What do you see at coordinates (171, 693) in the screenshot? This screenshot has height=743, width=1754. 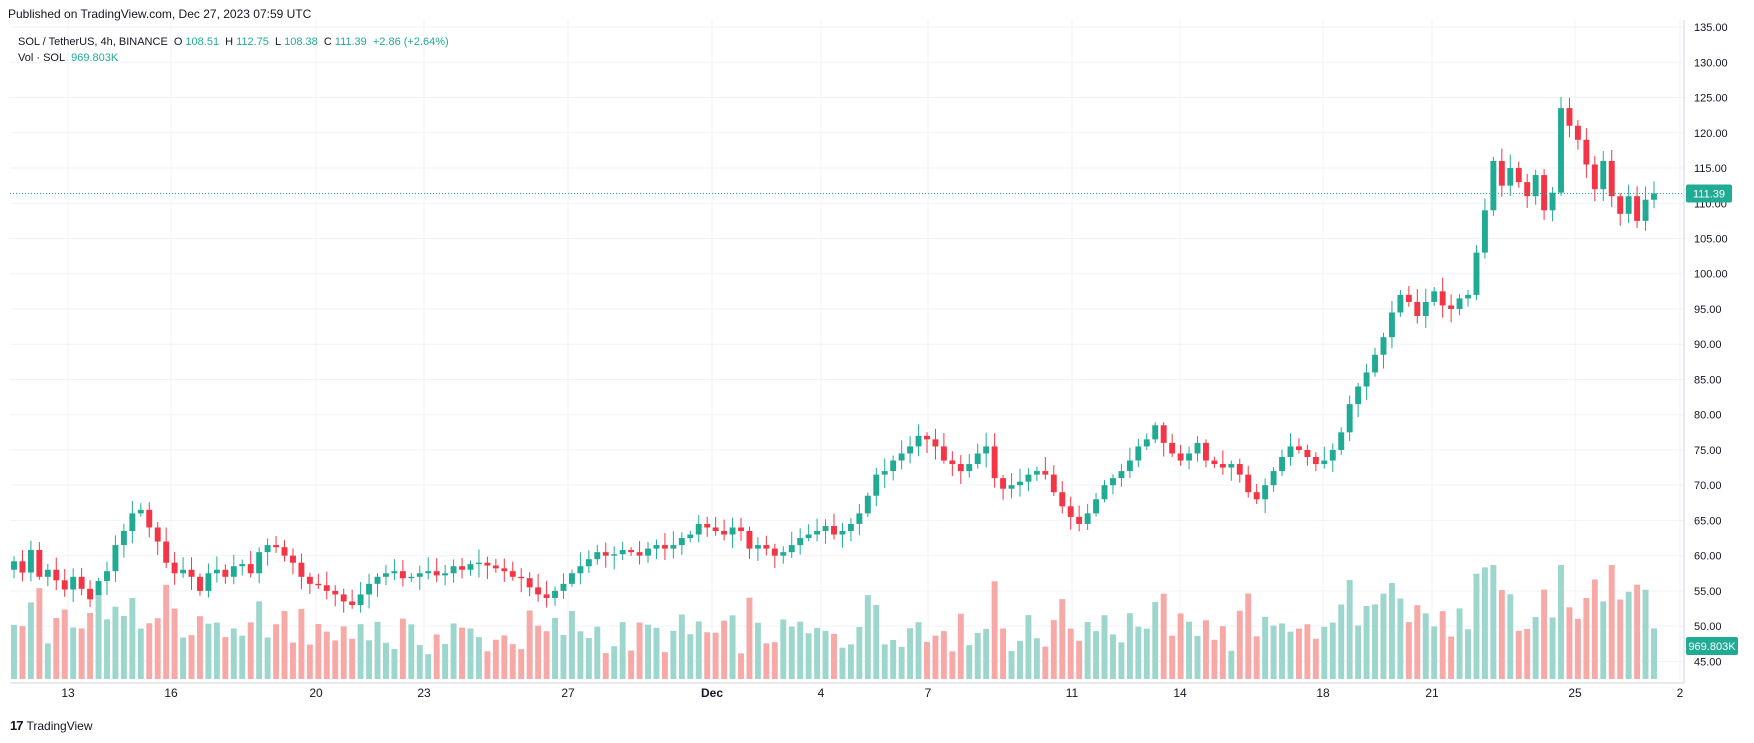 I see `x-tick-label: 16` at bounding box center [171, 693].